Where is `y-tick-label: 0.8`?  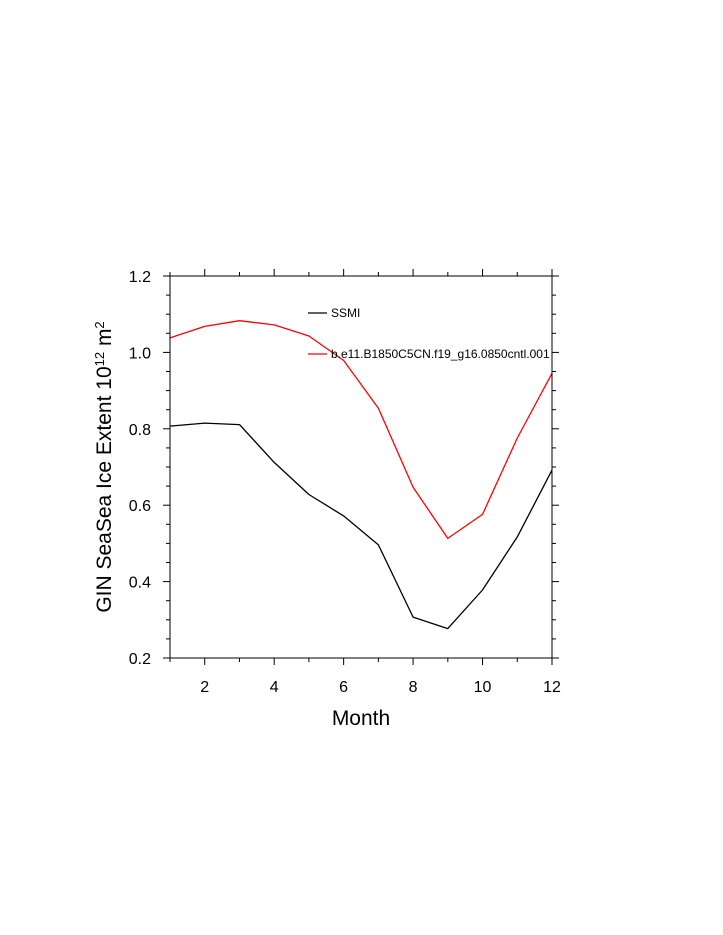 y-tick-label: 0.8 is located at coordinates (140, 430).